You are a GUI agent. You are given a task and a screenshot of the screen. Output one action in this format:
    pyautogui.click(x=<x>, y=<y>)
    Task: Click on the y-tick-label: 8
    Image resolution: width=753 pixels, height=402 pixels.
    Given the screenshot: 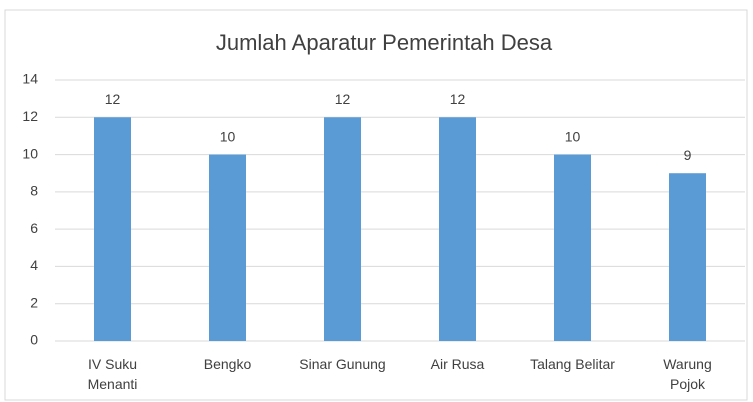 What is the action you would take?
    pyautogui.click(x=34, y=191)
    